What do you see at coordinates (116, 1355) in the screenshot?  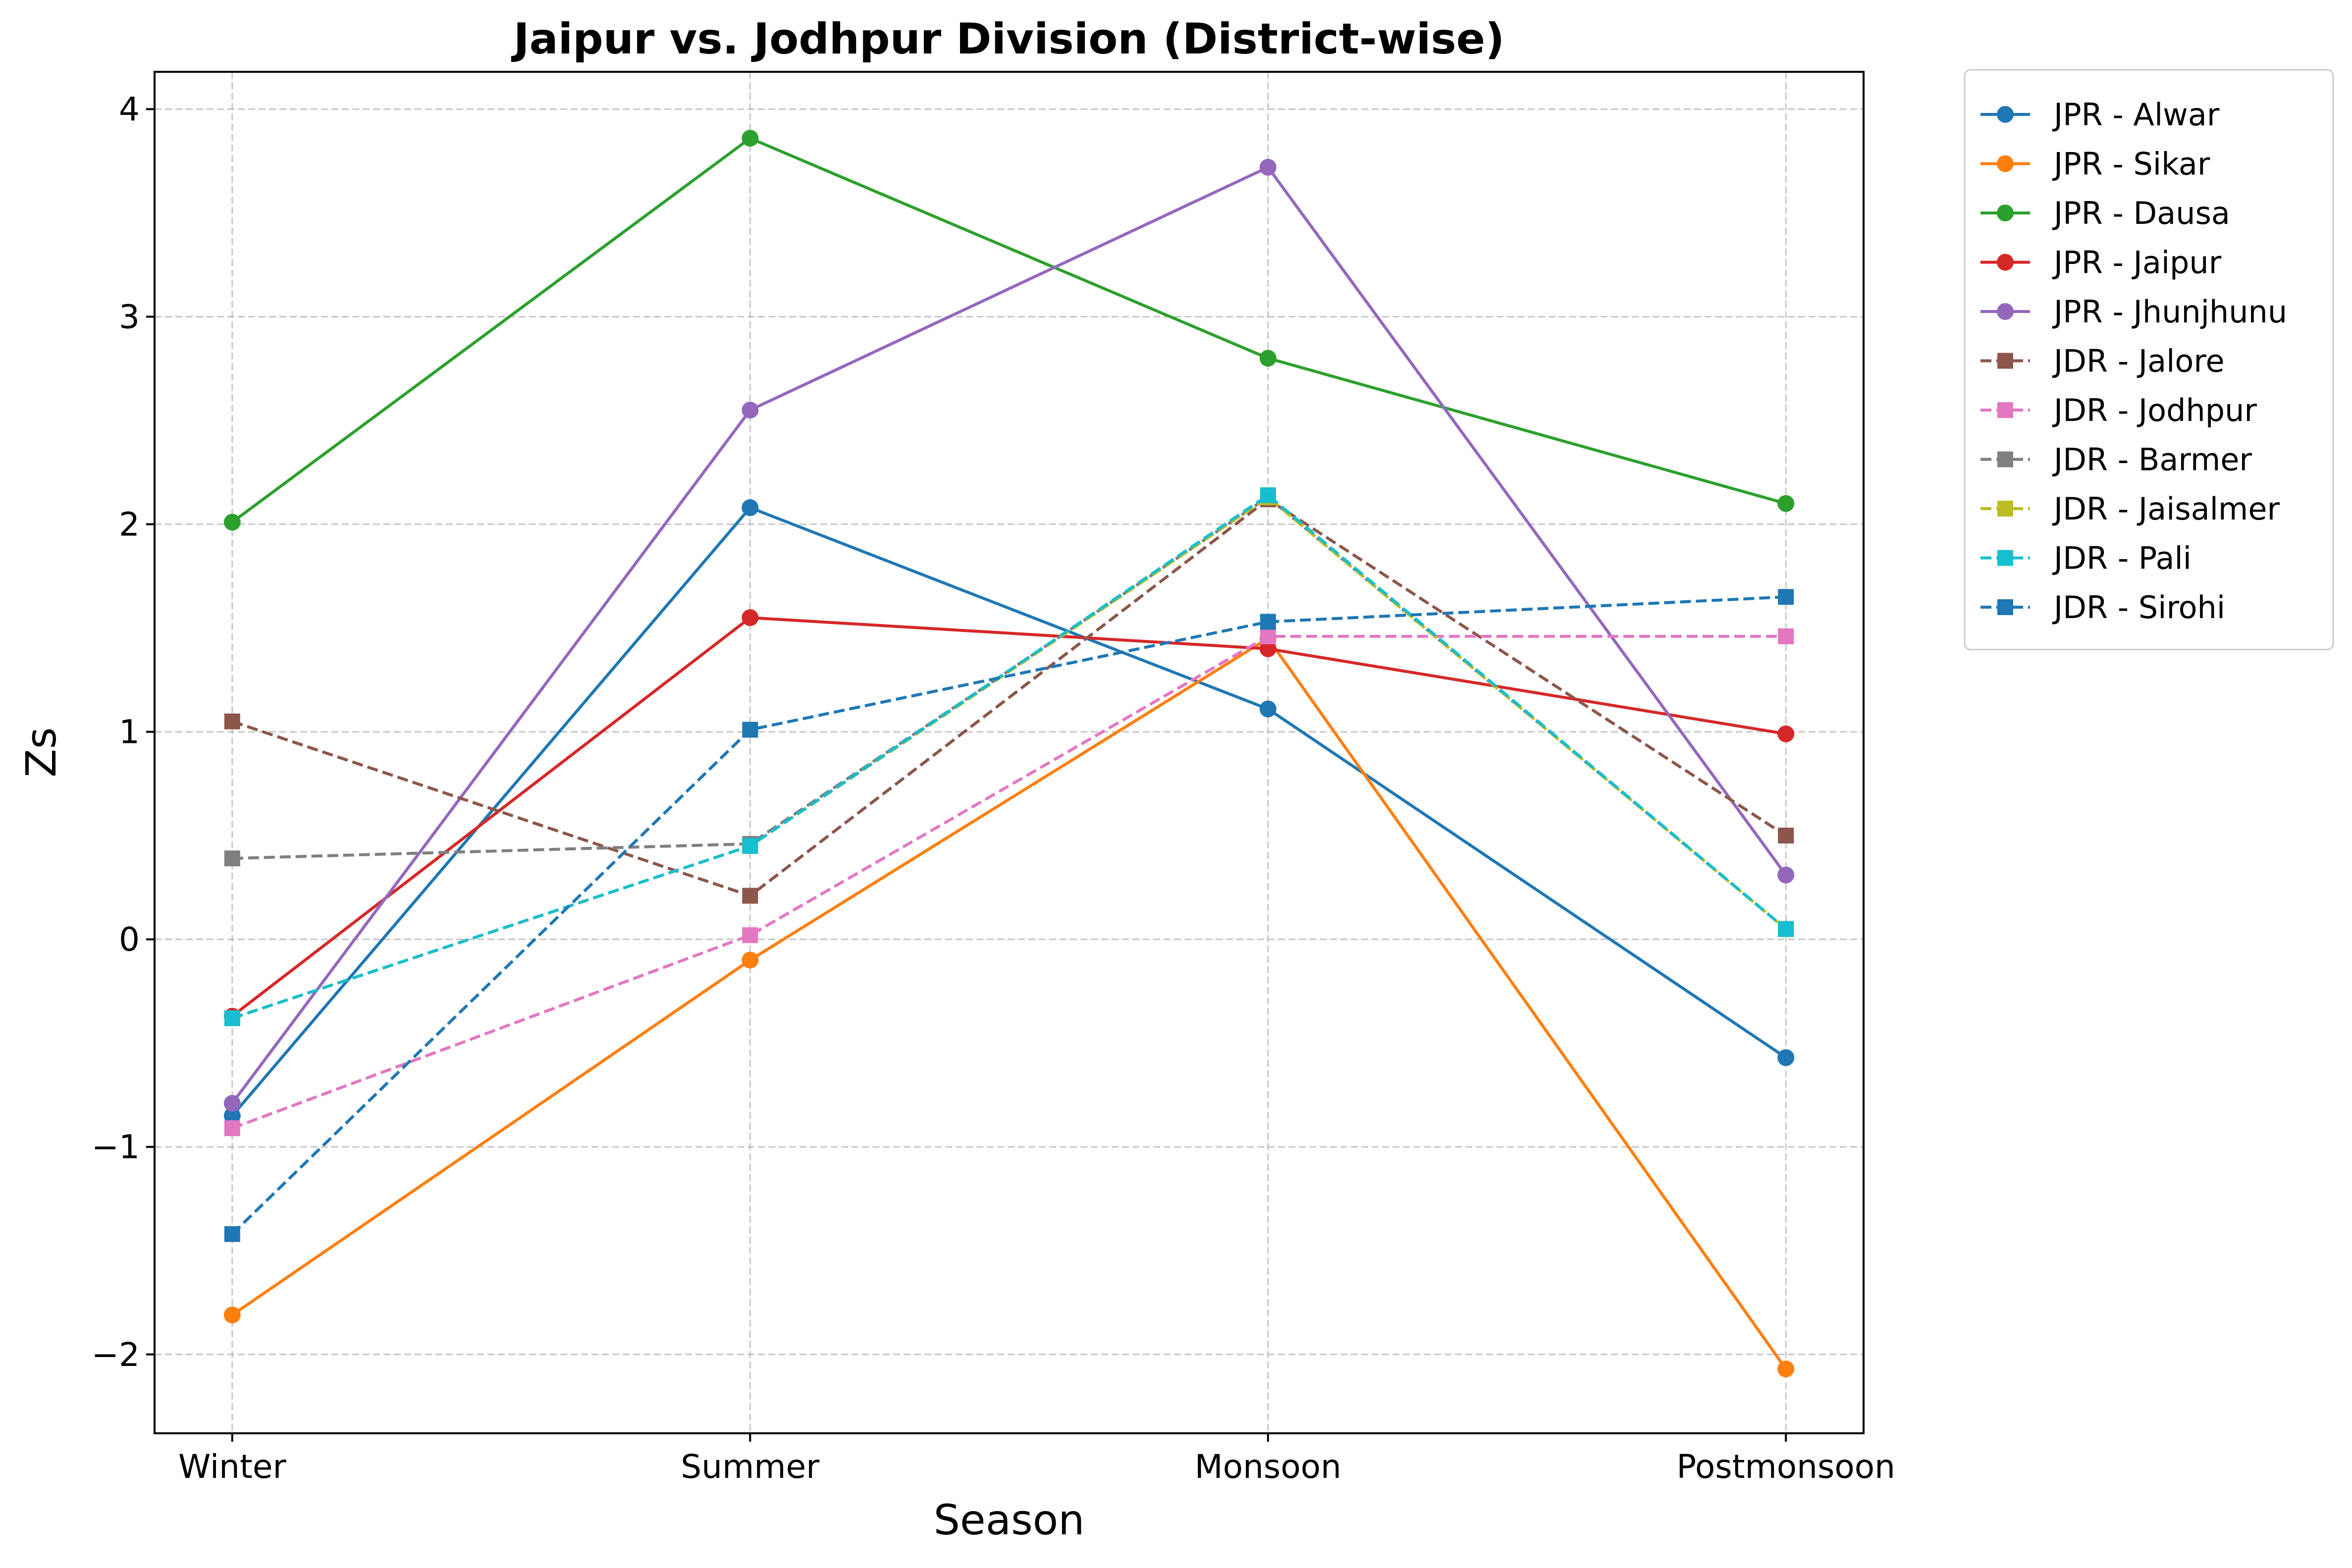 I see `y-tick-label: −2` at bounding box center [116, 1355].